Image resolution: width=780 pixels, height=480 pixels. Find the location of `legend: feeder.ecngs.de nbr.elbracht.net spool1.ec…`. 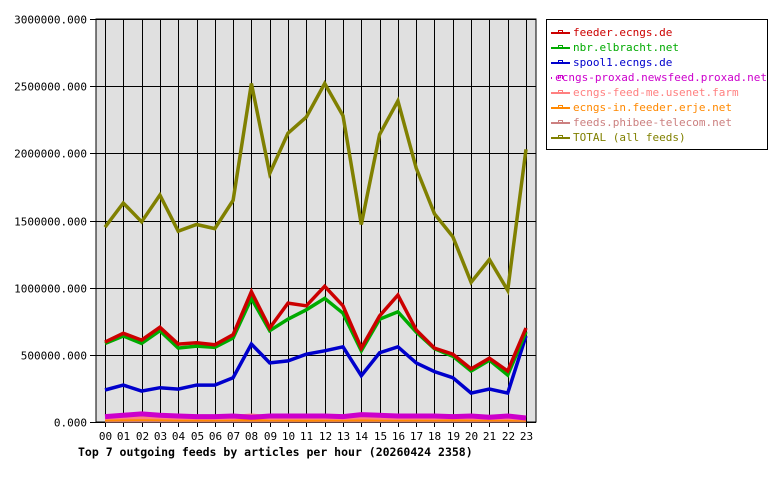

legend: feeder.ecngs.de nbr.elbracht.net spool1.ec… is located at coordinates (657, 84).